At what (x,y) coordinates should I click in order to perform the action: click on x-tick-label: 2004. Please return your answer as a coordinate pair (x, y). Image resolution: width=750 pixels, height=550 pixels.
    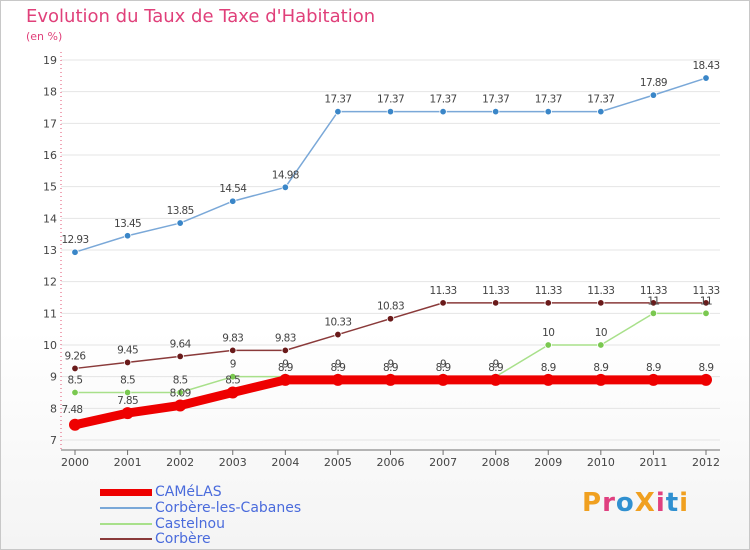
    Looking at the image, I should click on (285, 462).